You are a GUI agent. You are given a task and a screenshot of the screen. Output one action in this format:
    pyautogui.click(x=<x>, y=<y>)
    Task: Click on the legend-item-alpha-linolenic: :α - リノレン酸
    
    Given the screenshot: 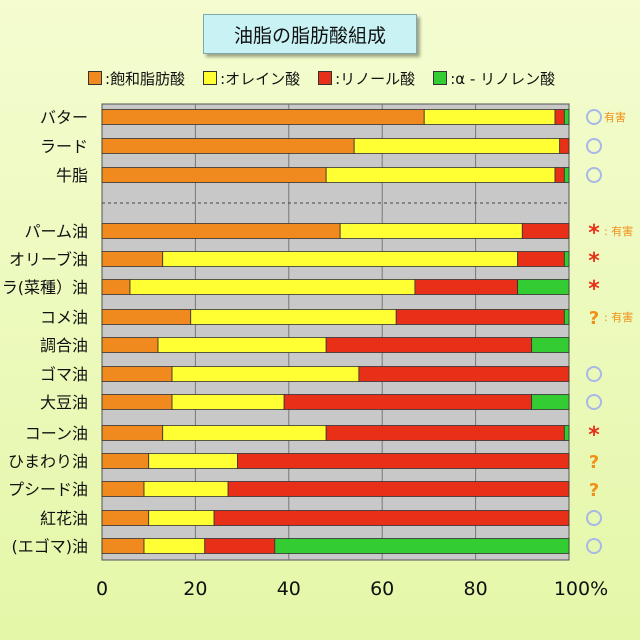 What is the action you would take?
    pyautogui.click(x=494, y=78)
    